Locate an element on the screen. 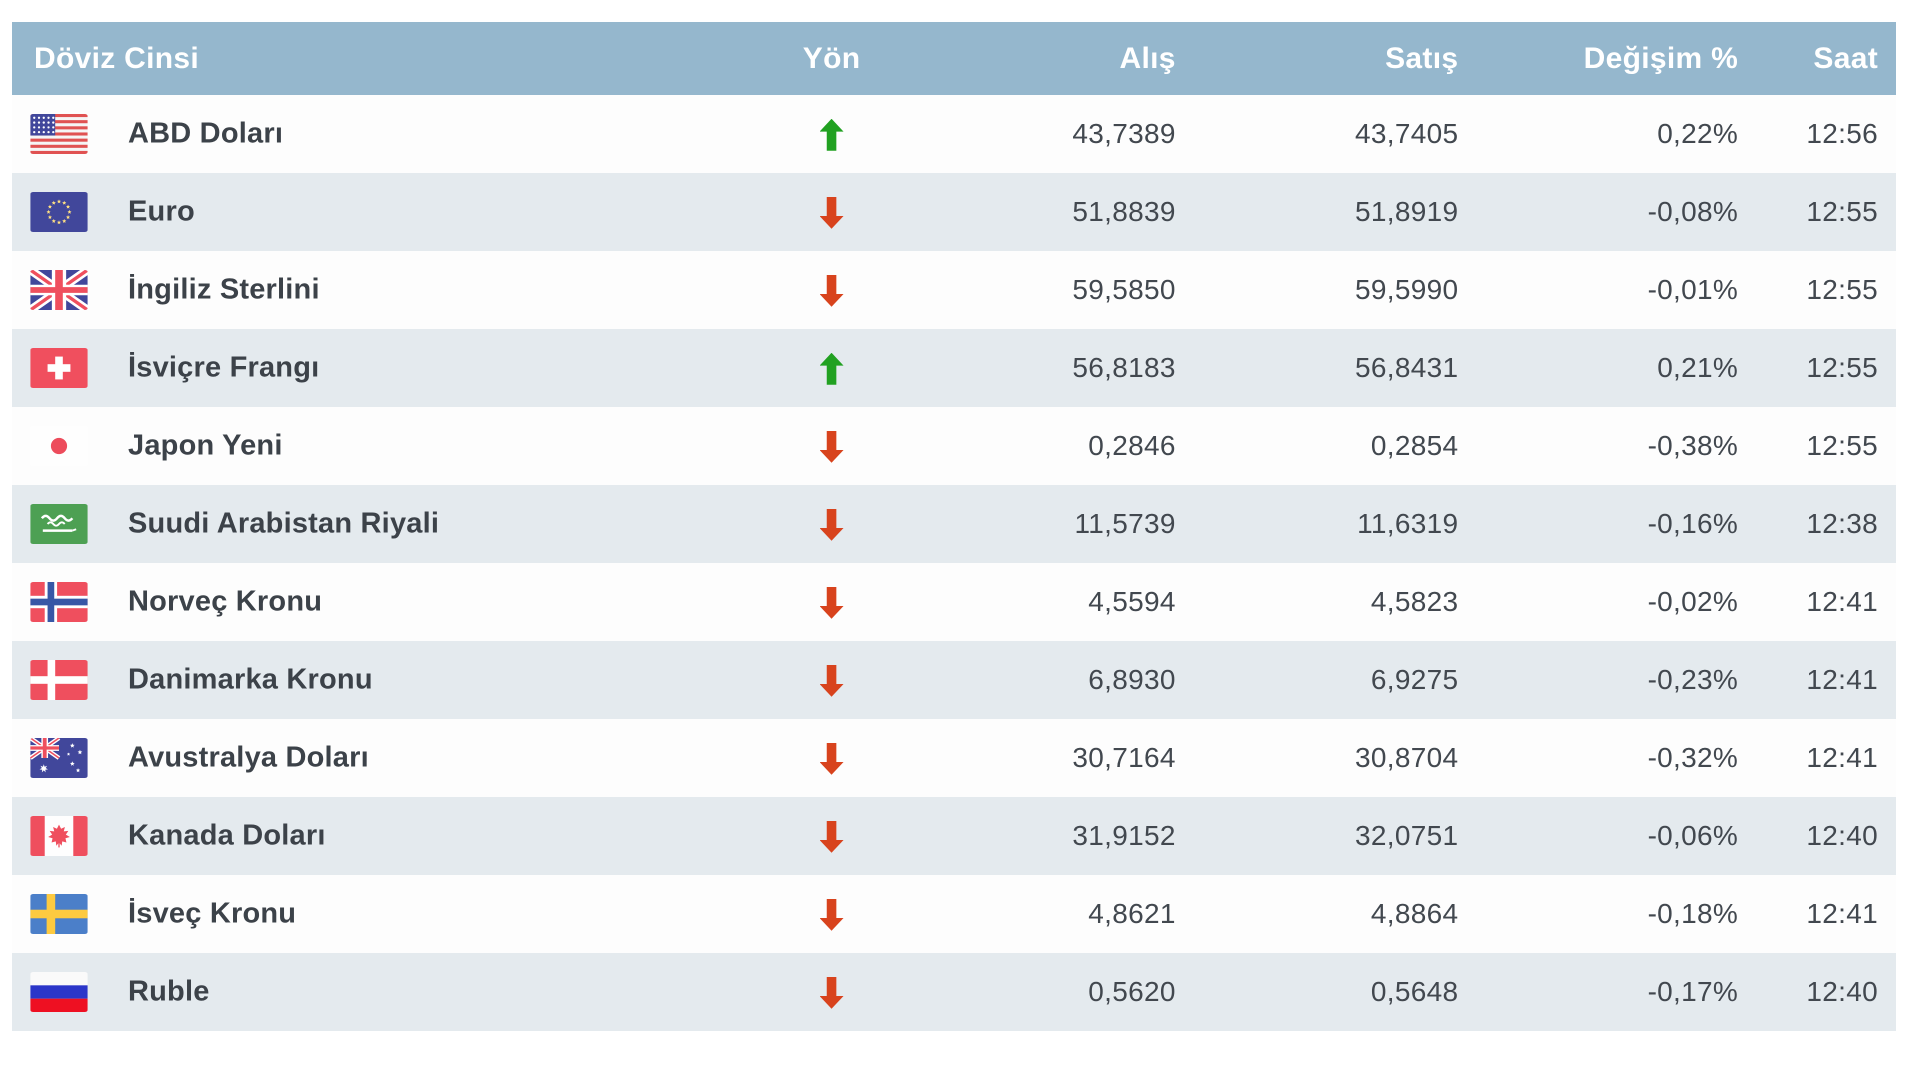  currency-cell: İsviçre Frangı is located at coordinates (361, 368).